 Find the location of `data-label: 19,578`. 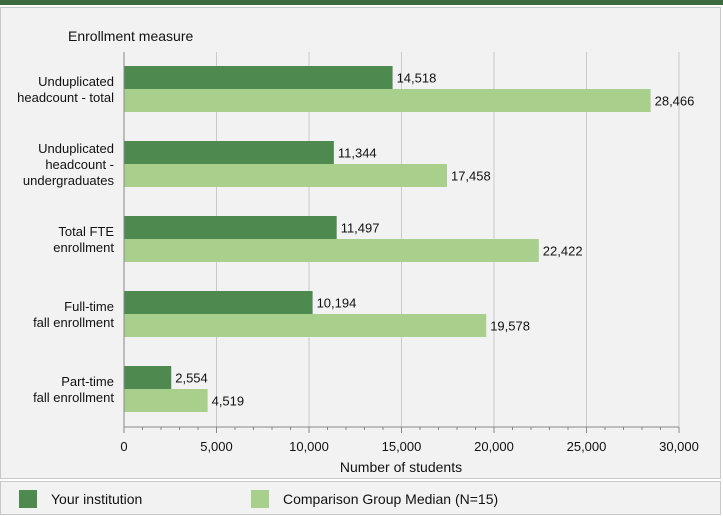

data-label: 19,578 is located at coordinates (510, 326).